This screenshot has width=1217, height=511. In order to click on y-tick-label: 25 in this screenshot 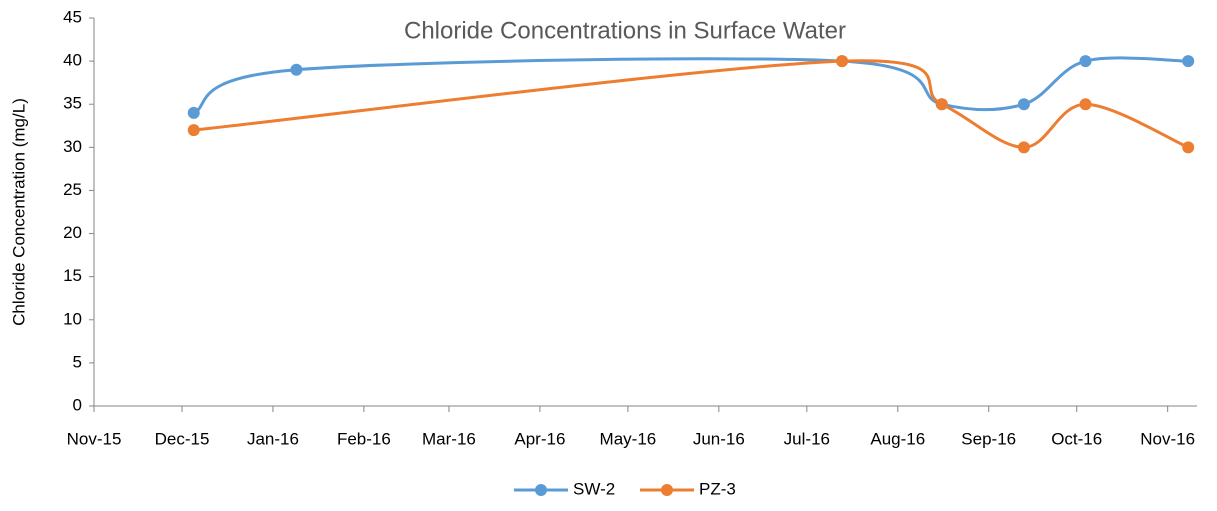, I will do `click(72, 189)`.